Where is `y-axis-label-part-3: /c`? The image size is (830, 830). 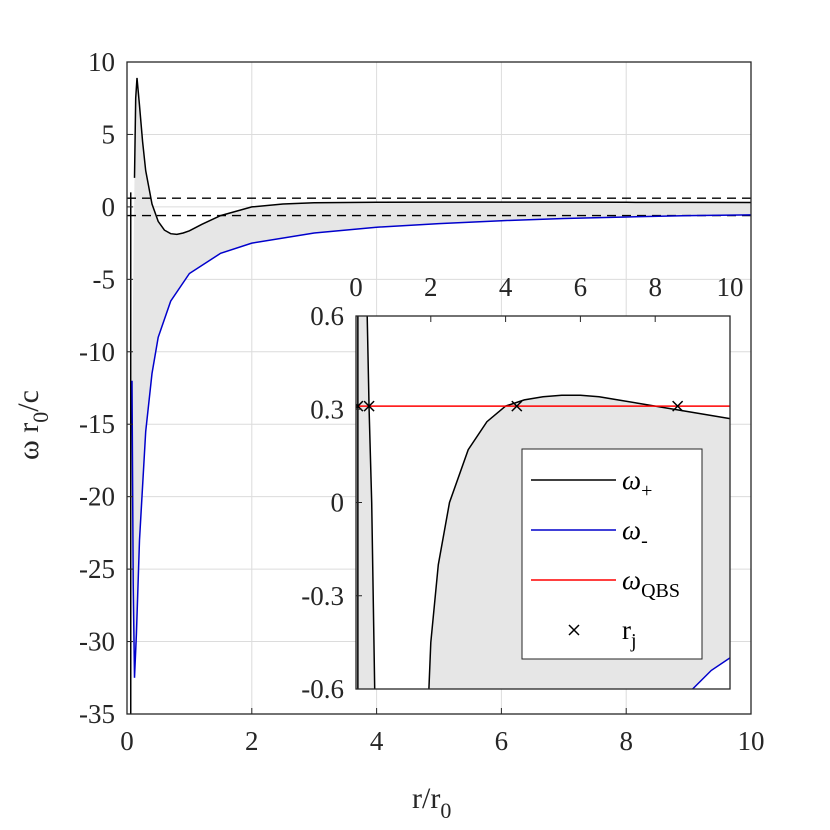
y-axis-label-part-3: /c is located at coordinates (28, 401).